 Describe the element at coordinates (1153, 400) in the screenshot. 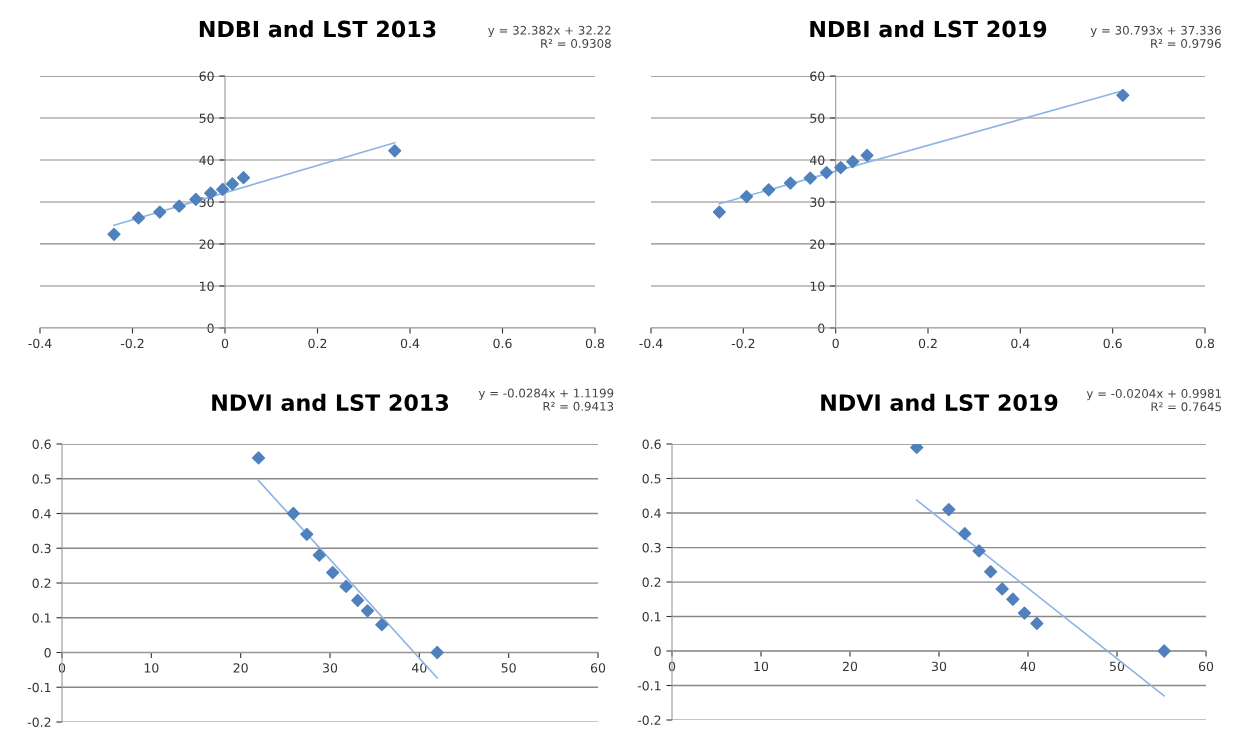

I see `text: y = -0.0204x + 0.9981 R² = 0.7645` at that location.